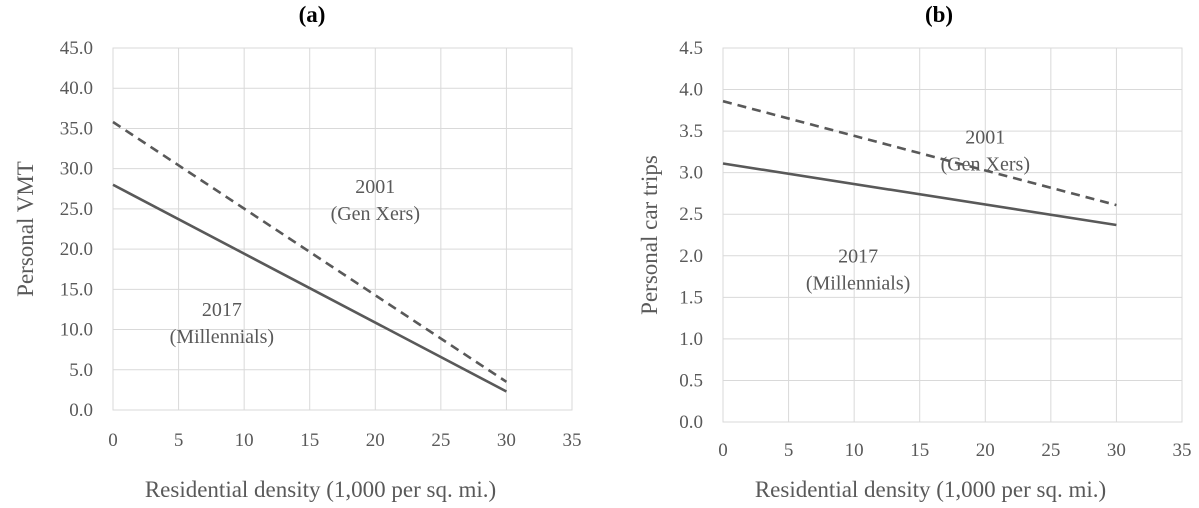  I want to click on y-tick-label: 35.0, so click(76, 128).